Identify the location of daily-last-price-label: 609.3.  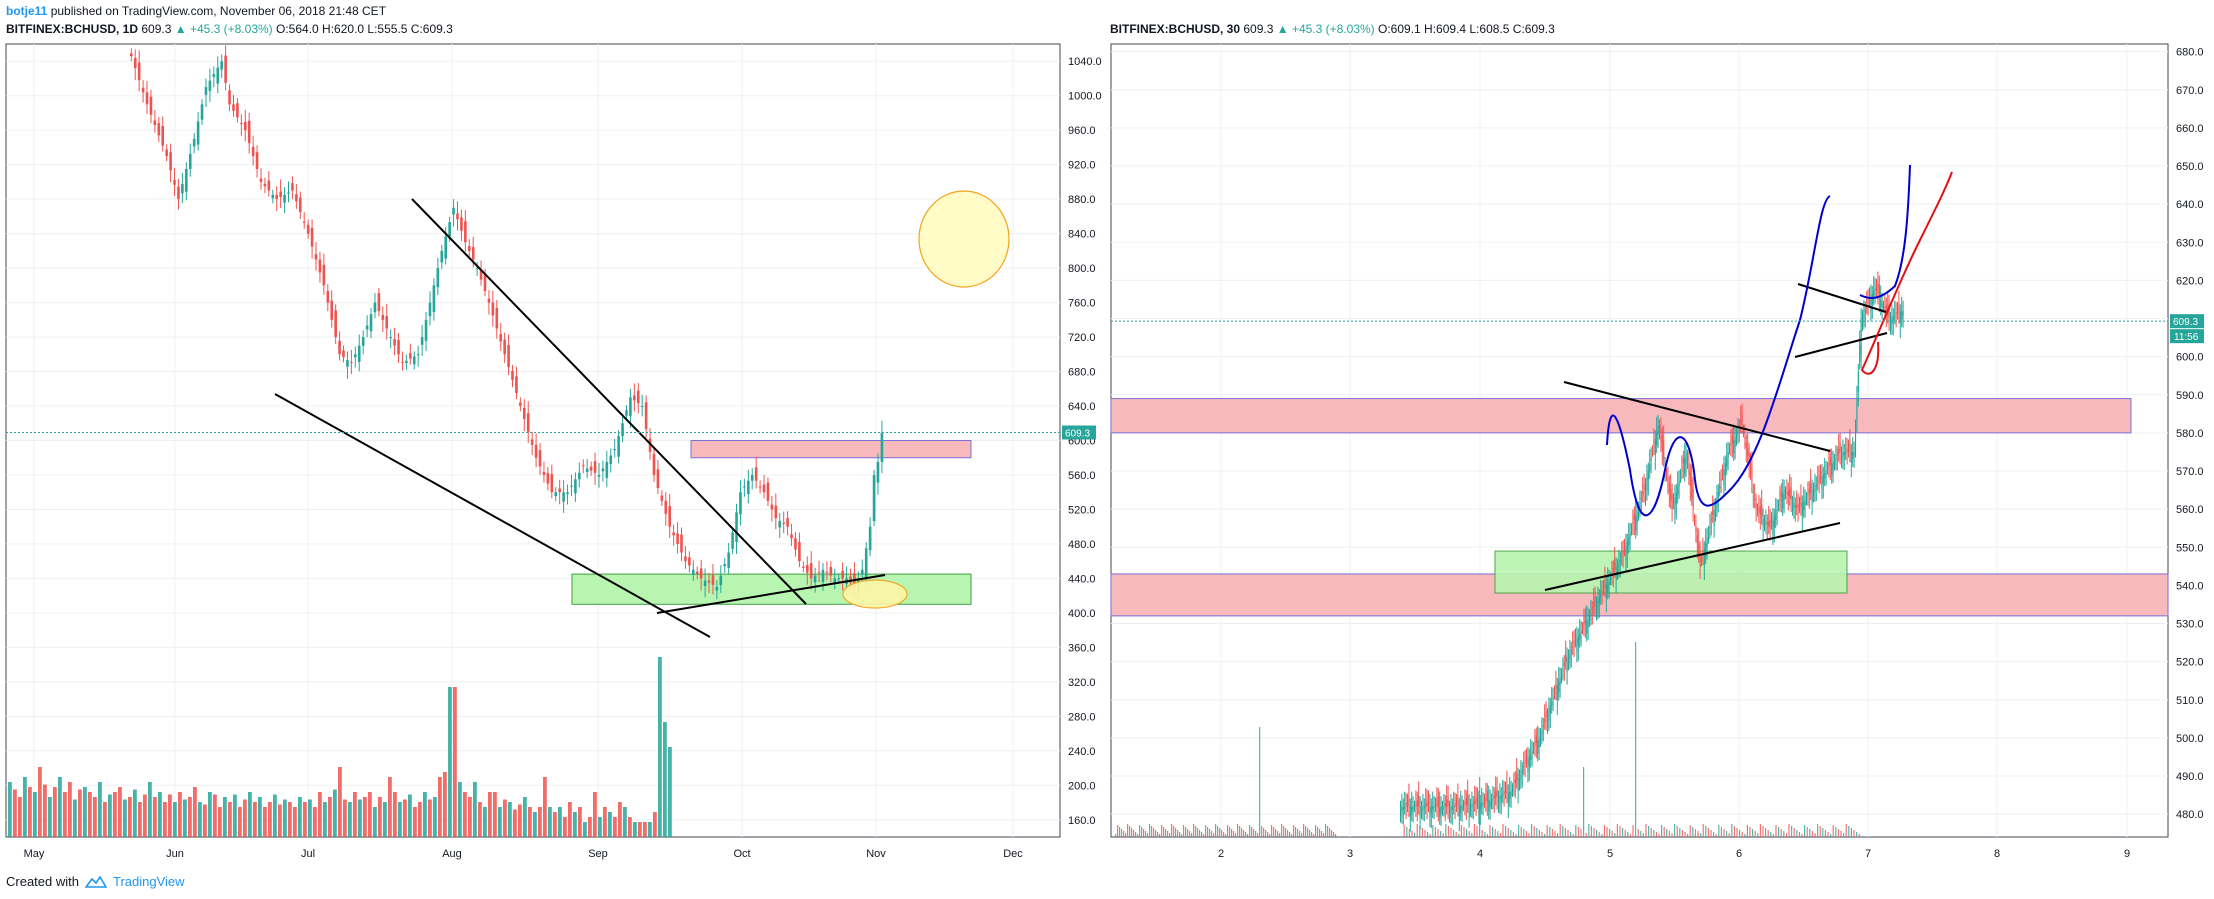
(1077, 433).